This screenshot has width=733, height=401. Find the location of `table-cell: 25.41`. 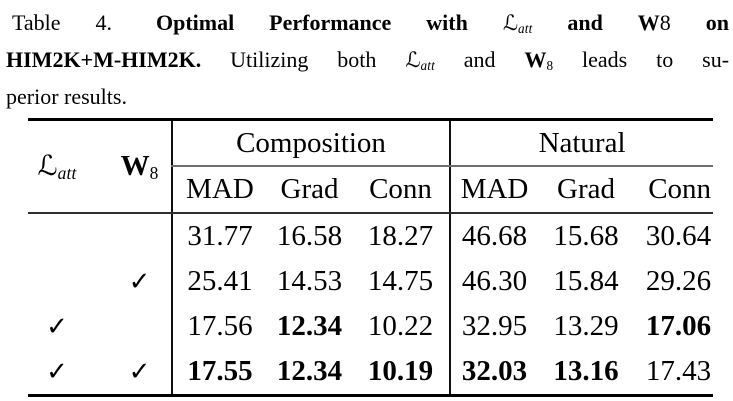

table-cell: 25.41 is located at coordinates (219, 281).